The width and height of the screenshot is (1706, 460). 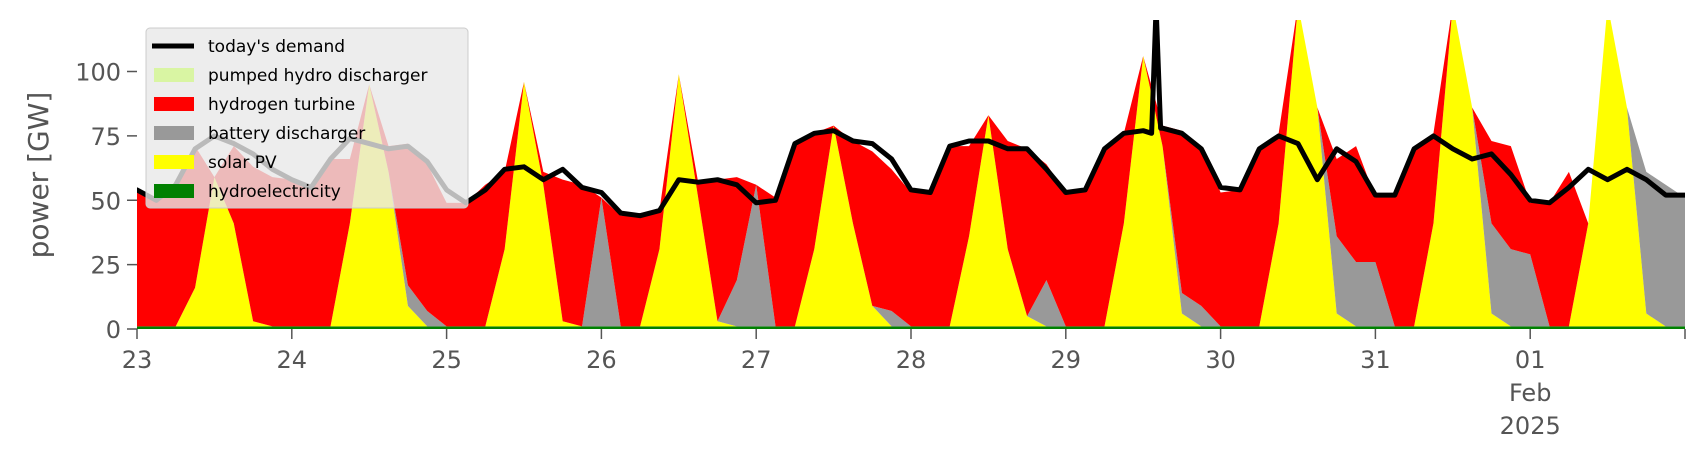 What do you see at coordinates (446, 360) in the screenshot?
I see `x-tick-label-25: 25` at bounding box center [446, 360].